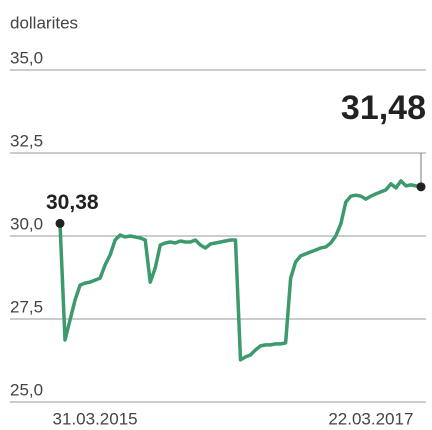  Describe the element at coordinates (26, 57) in the screenshot. I see `y-tick-label: 35,0` at that location.